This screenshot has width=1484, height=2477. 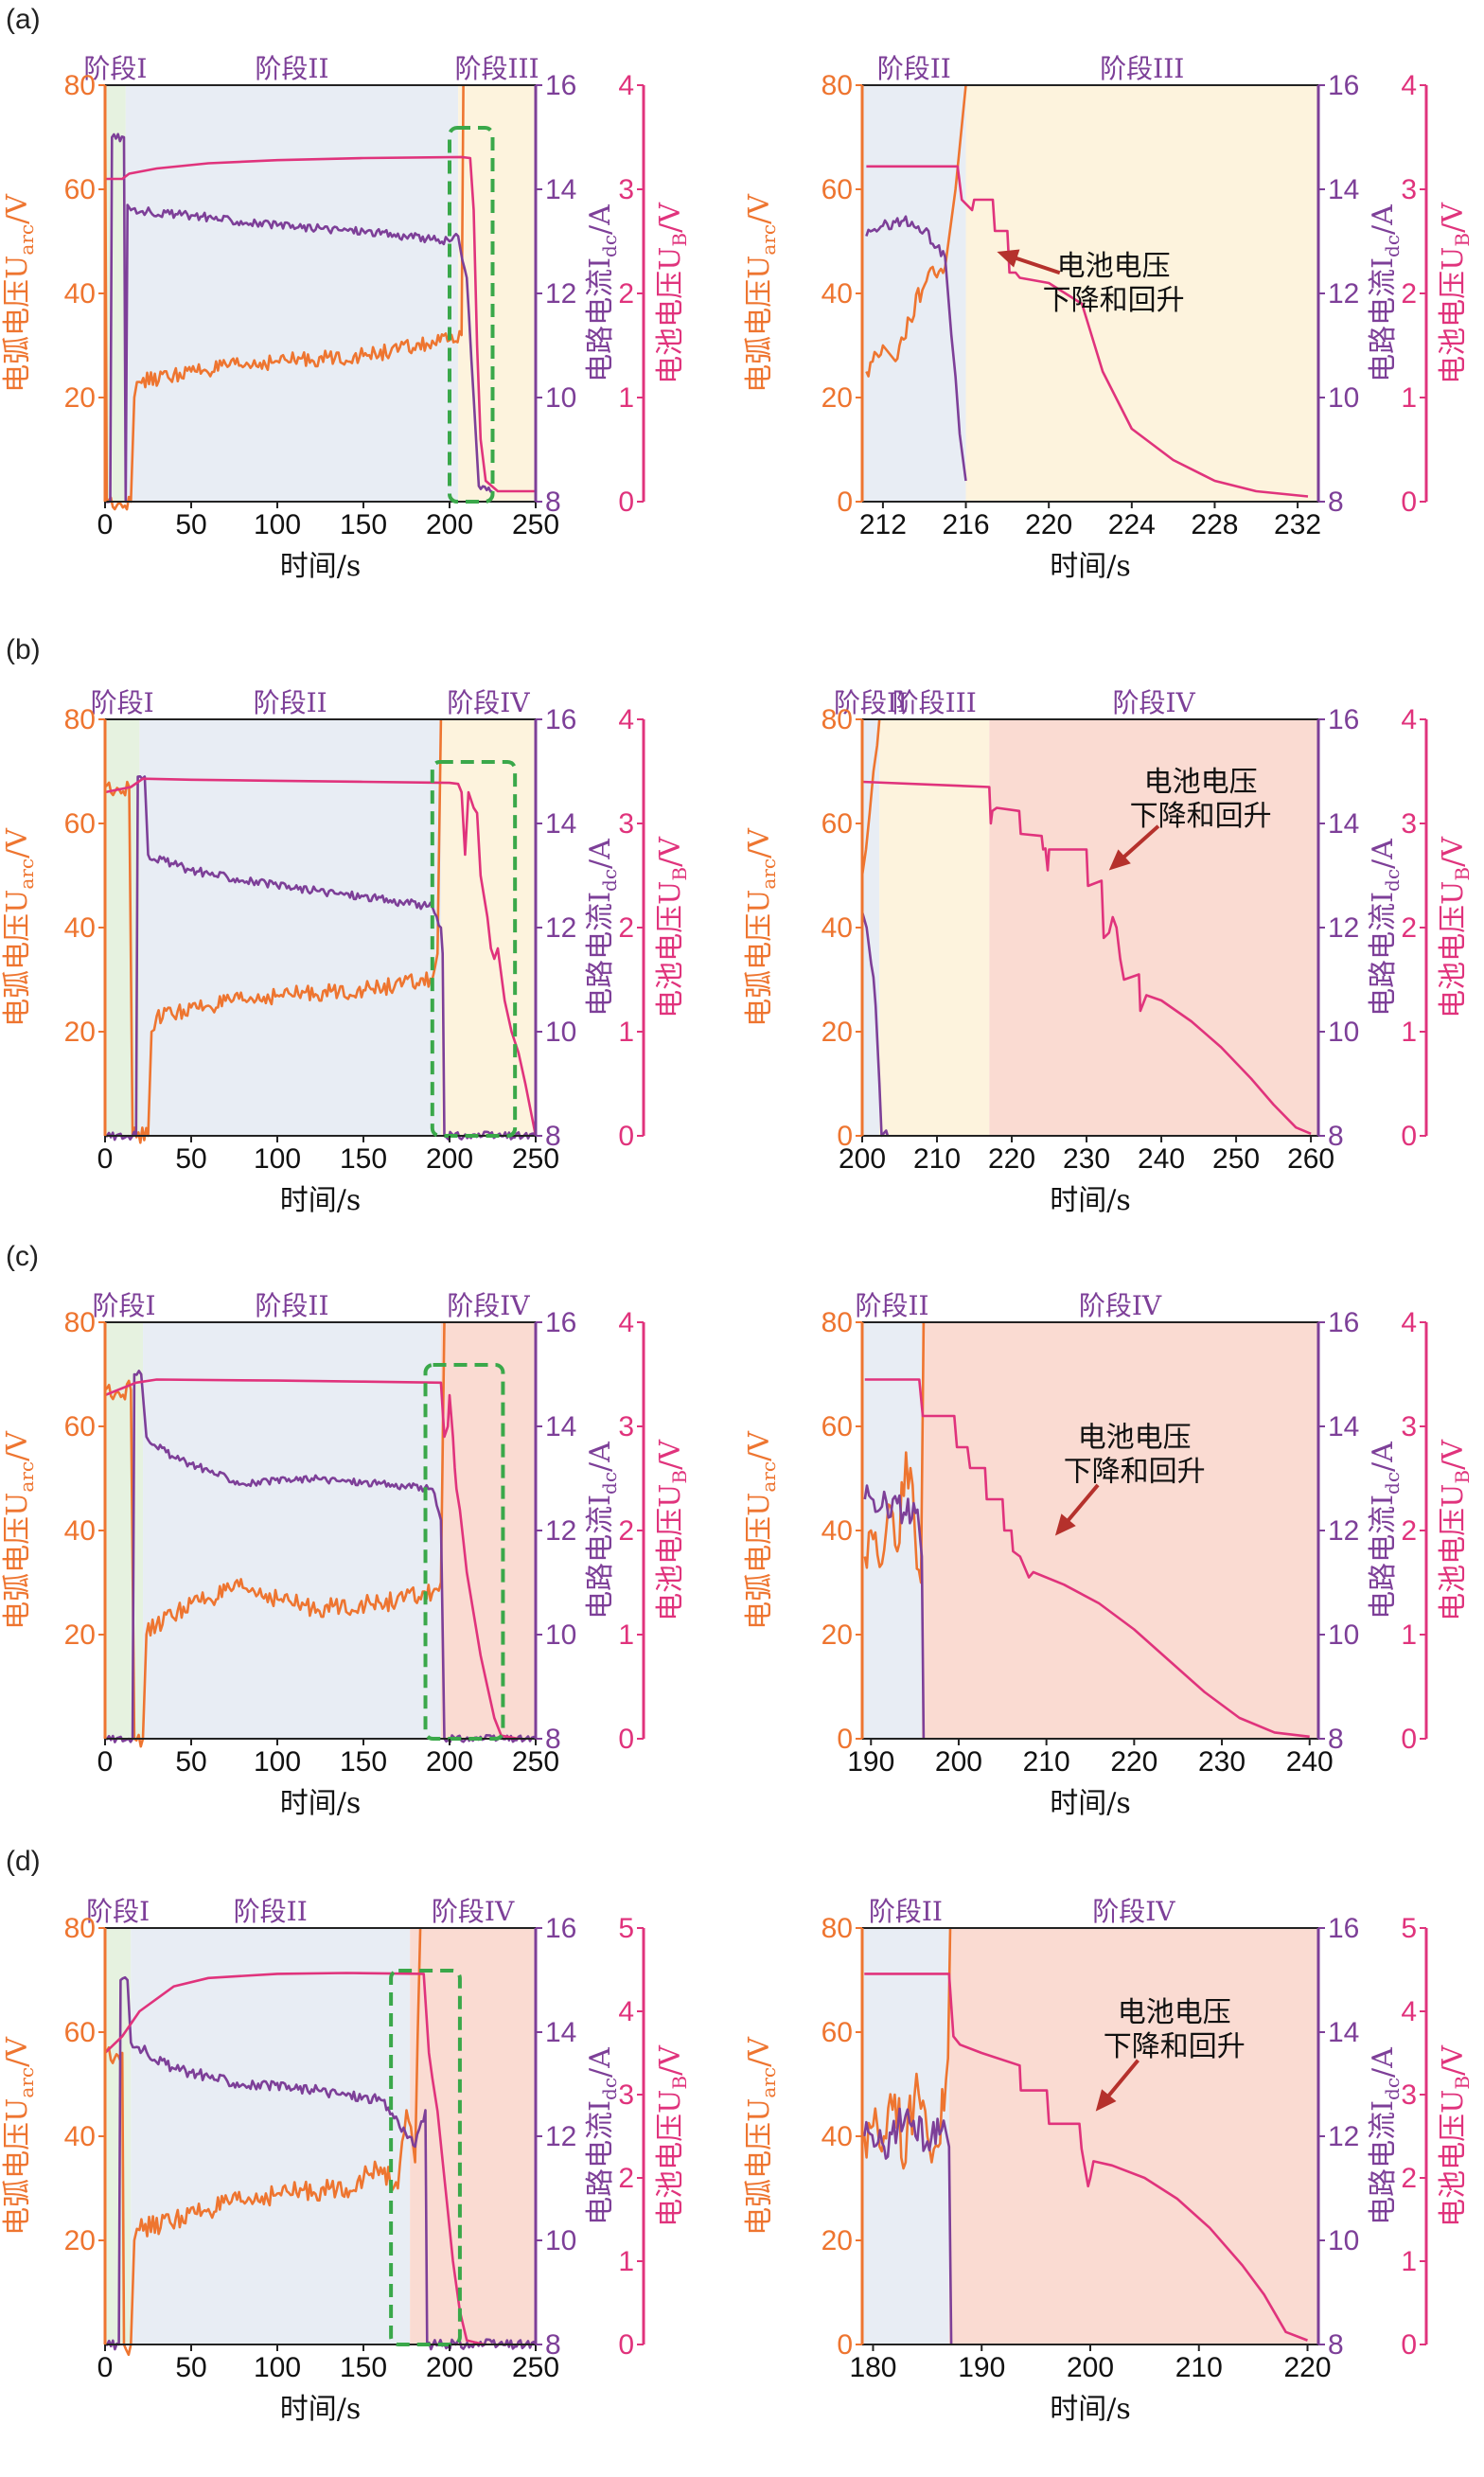 What do you see at coordinates (1133, 1762) in the screenshot?
I see `x-tick-label: 220` at bounding box center [1133, 1762].